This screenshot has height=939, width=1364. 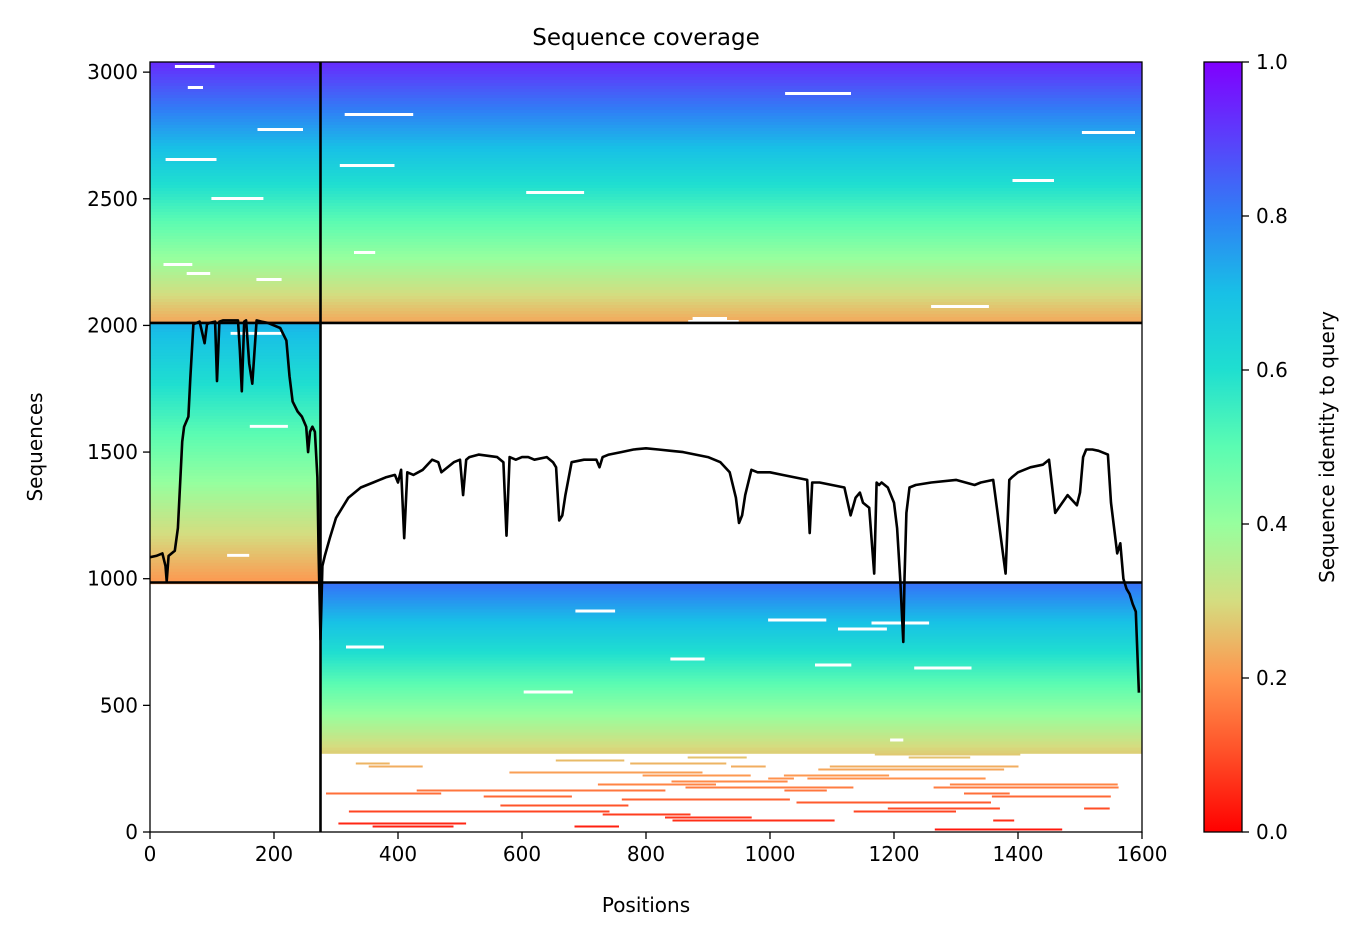 What do you see at coordinates (112, 452) in the screenshot?
I see `y-tick-label: 1500` at bounding box center [112, 452].